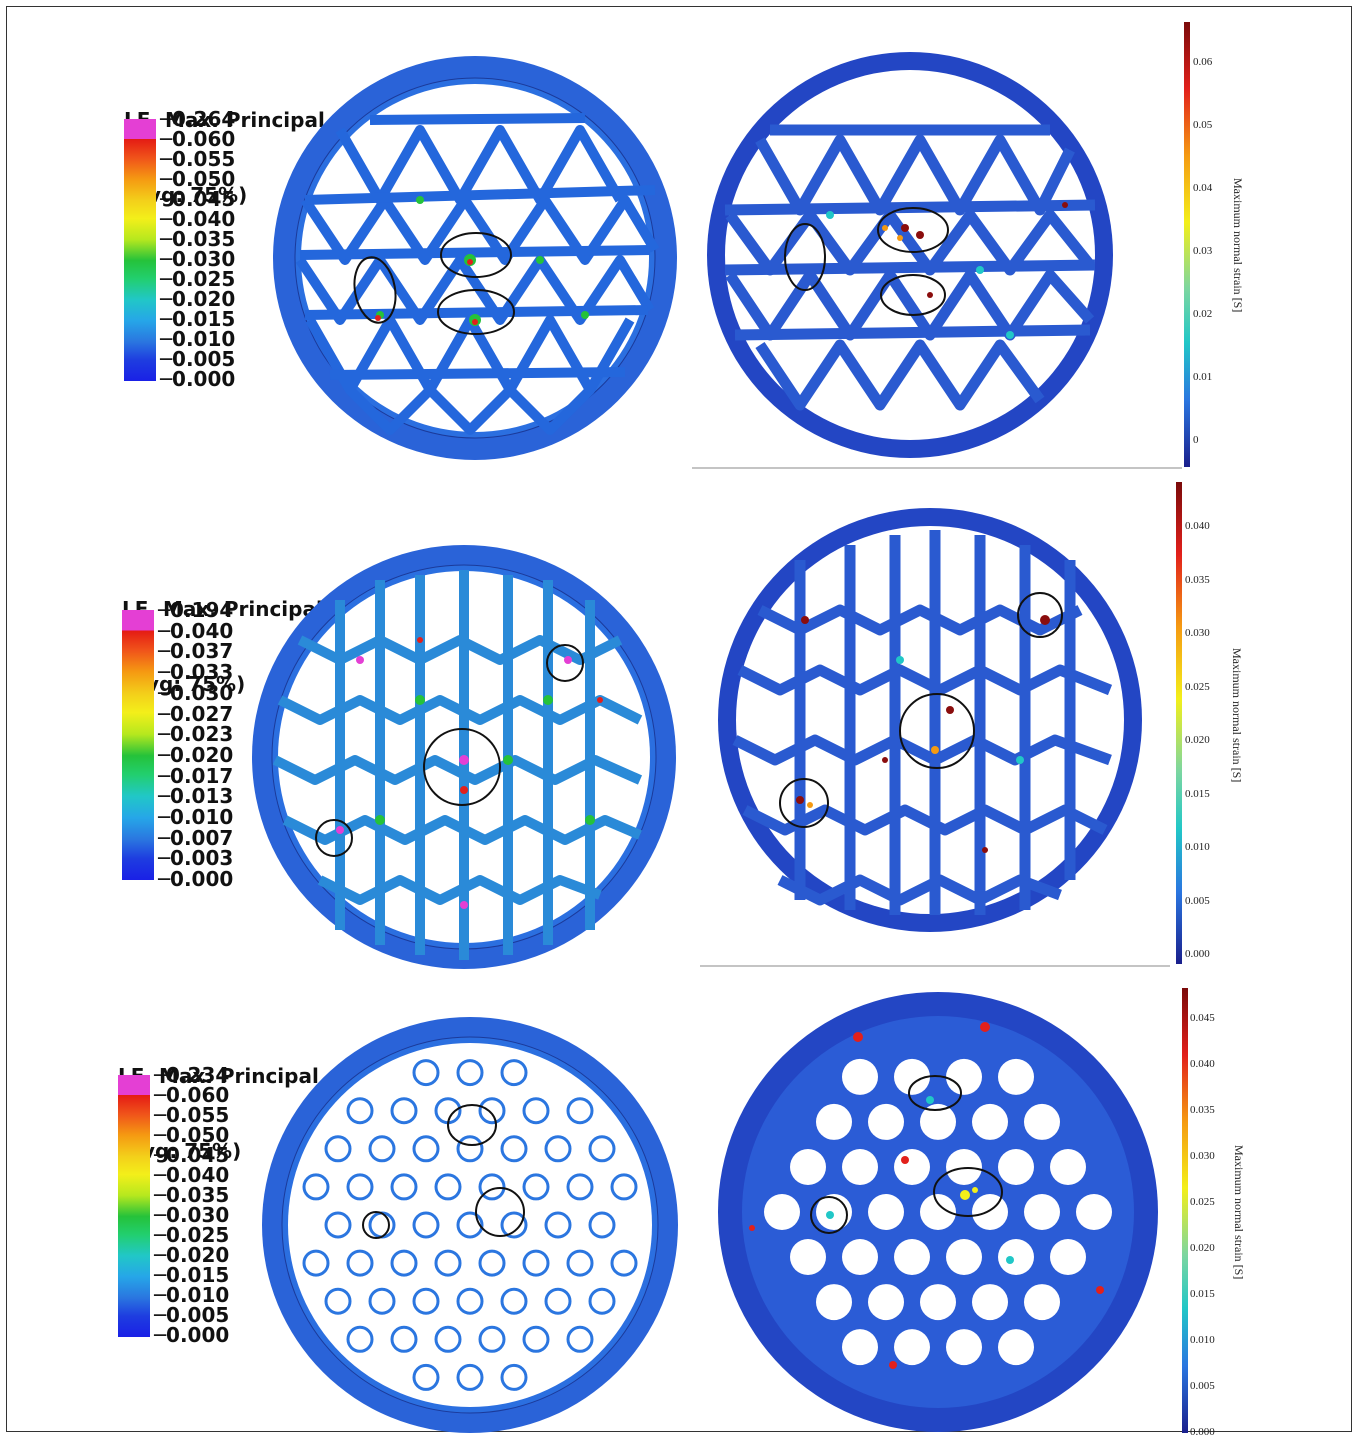 The height and width of the screenshot is (1438, 1360). I want to click on legend-value: ─0.194, so click(196, 610).